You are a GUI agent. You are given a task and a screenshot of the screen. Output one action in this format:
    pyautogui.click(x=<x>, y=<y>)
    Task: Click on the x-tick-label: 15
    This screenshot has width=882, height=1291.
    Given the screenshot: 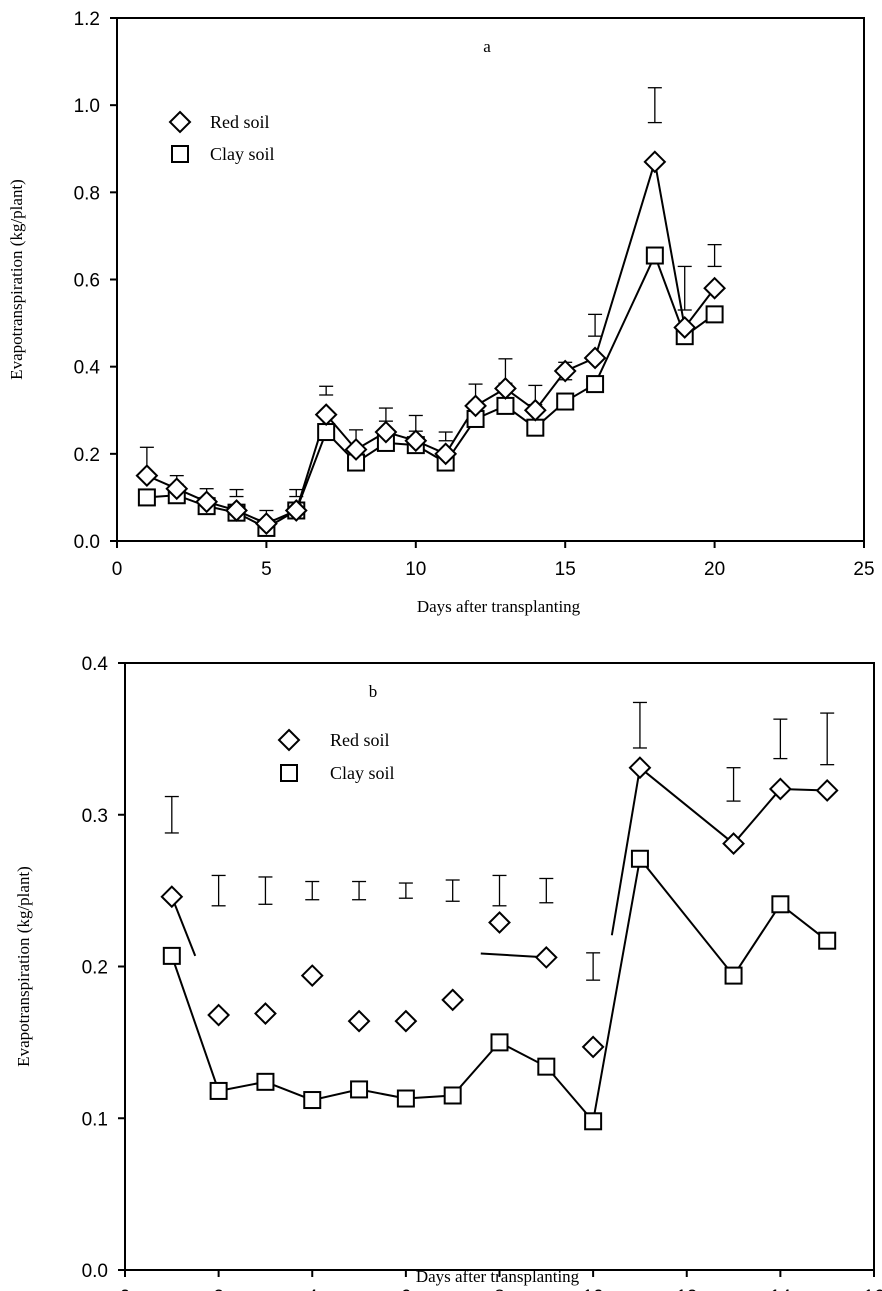 What is the action you would take?
    pyautogui.click(x=565, y=569)
    